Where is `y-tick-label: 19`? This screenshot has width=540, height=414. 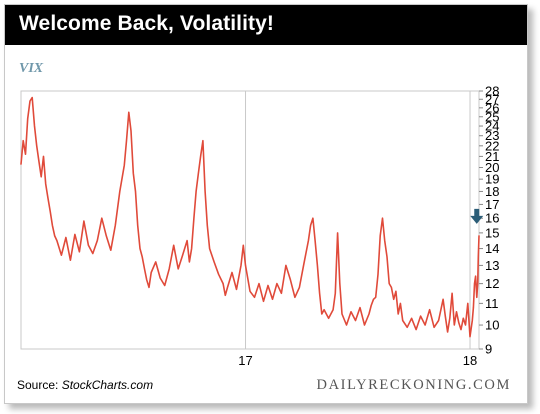
y-tick-label: 19 is located at coordinates (492, 179).